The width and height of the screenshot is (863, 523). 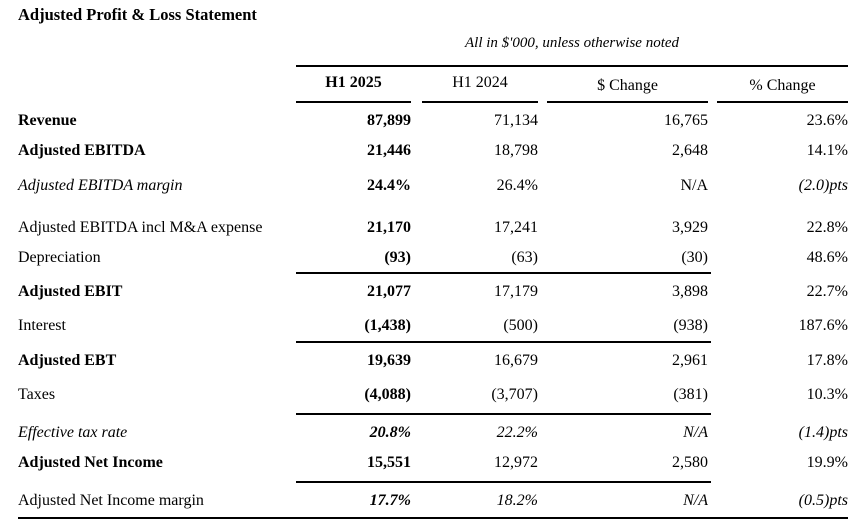 What do you see at coordinates (389, 150) in the screenshot?
I see `value-cell: 21,446` at bounding box center [389, 150].